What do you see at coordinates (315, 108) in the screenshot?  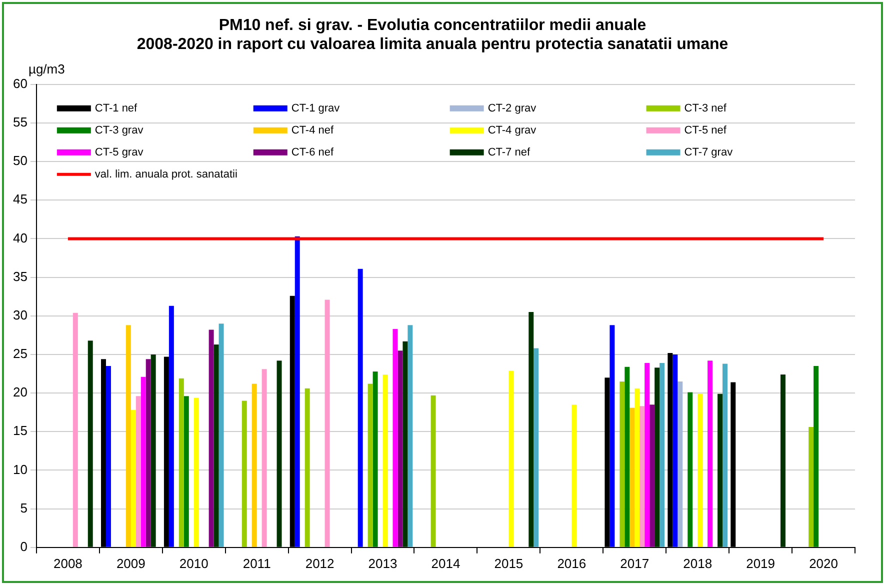 I see `legend-label: CT-1 grav` at bounding box center [315, 108].